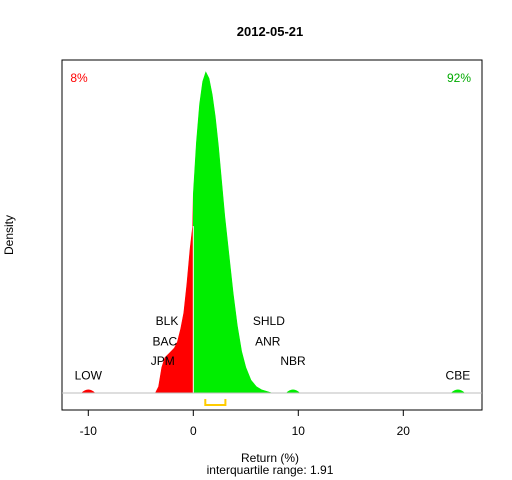  What do you see at coordinates (270, 470) in the screenshot?
I see `iqr-subtitle: interquartile range: 1.91` at bounding box center [270, 470].